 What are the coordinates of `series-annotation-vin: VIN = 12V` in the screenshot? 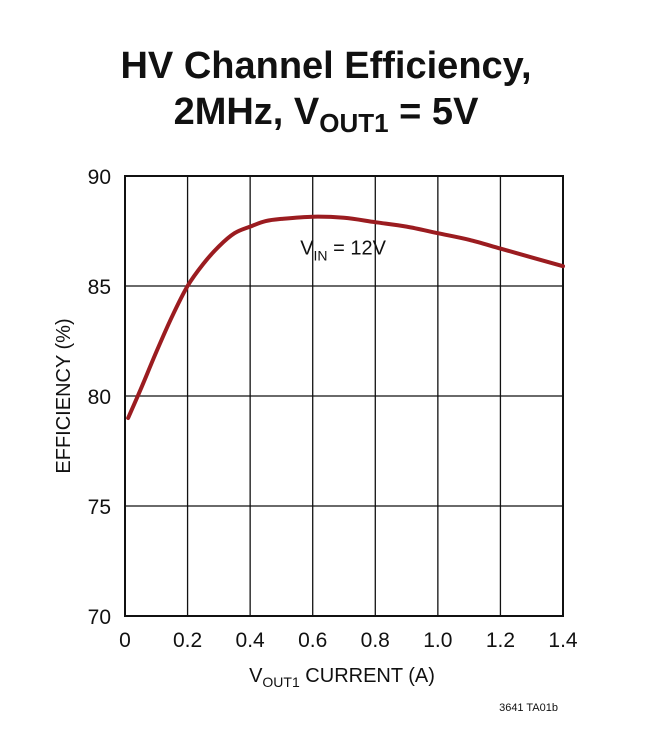 It's located at (343, 251).